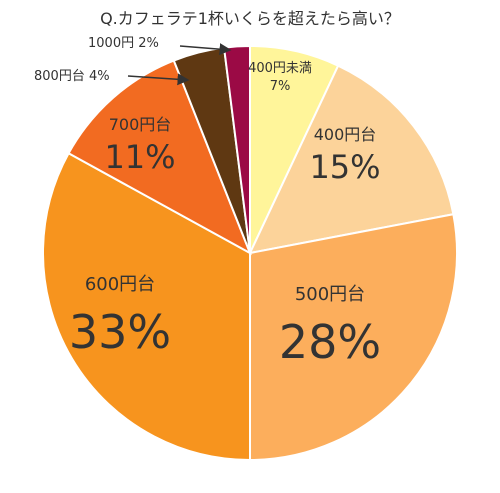  What do you see at coordinates (139, 157) in the screenshot?
I see `slice-percent-label: 11%` at bounding box center [139, 157].